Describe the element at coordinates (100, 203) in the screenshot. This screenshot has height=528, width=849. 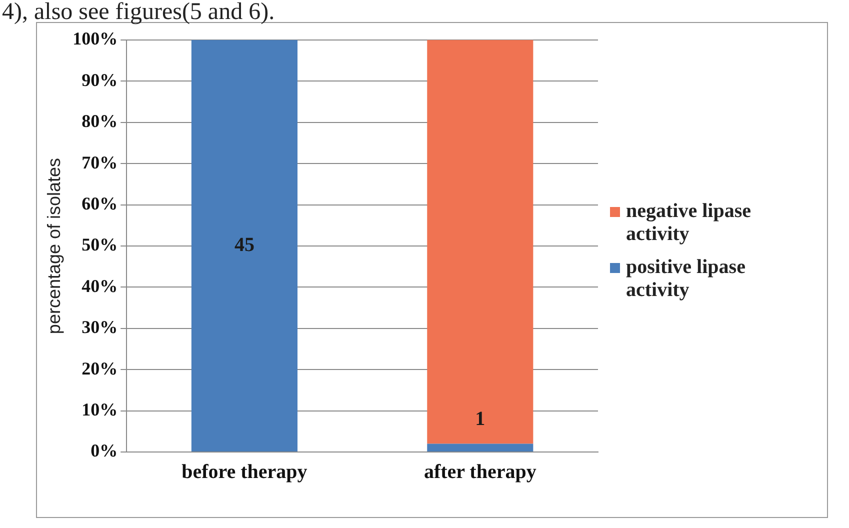
I see `y-tick-label: 60%` at that location.